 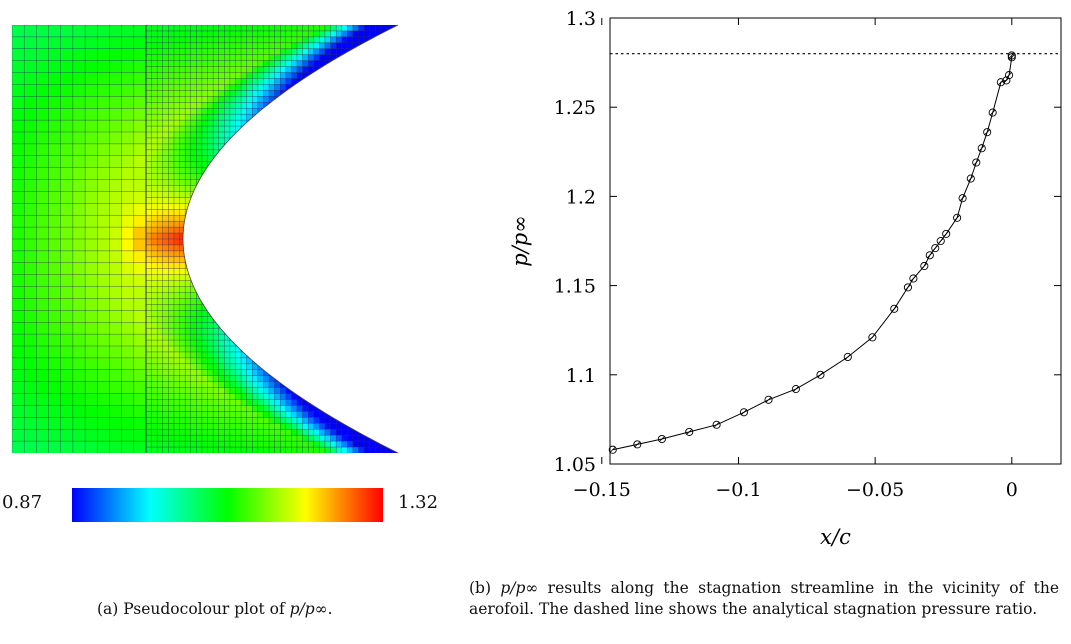 I want to click on caption-b-prefix: (b), so click(x=485, y=588).